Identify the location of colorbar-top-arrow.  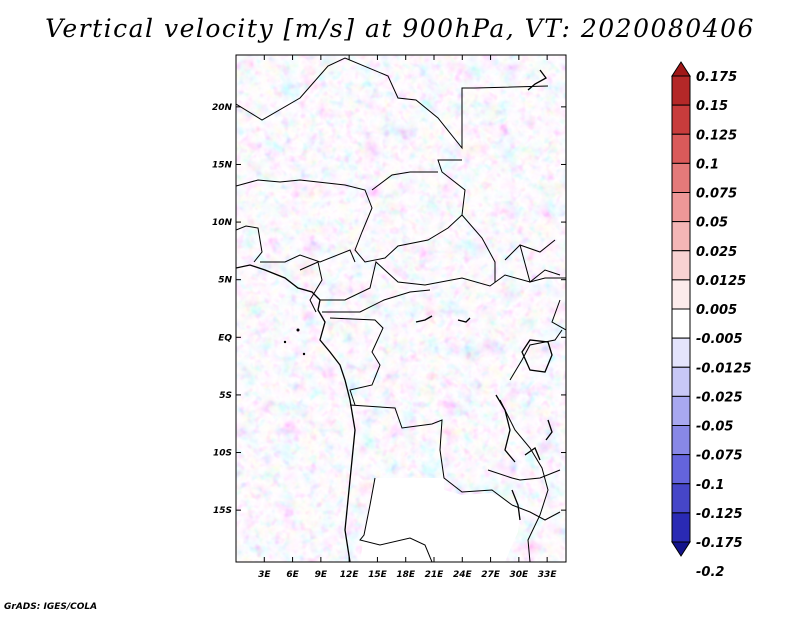
(681, 69).